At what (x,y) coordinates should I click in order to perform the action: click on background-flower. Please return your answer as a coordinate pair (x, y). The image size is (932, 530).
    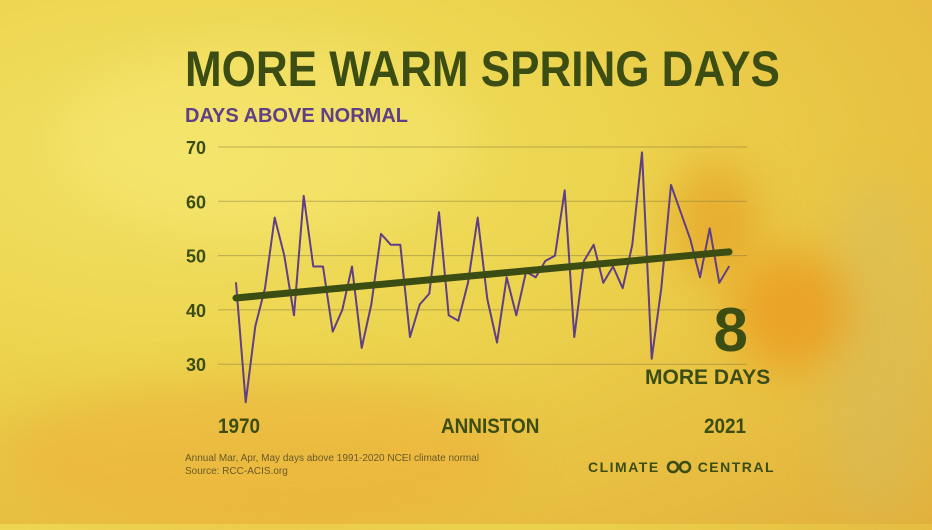
    Looking at the image, I should click on (790, 310).